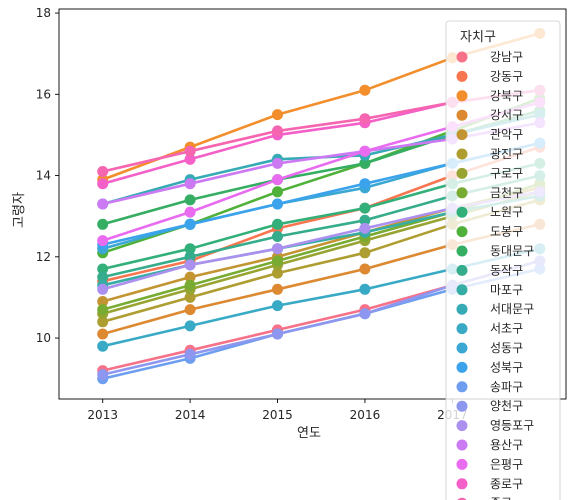 The image size is (577, 500). What do you see at coordinates (506, 387) in the screenshot?
I see `legend-label: 송파구` at bounding box center [506, 387].